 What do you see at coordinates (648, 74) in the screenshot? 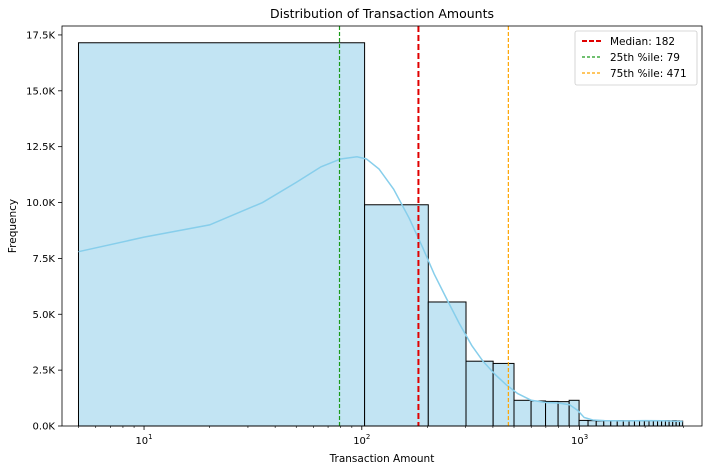
I see `legend-label: 75th %ile: 471` at bounding box center [648, 74].